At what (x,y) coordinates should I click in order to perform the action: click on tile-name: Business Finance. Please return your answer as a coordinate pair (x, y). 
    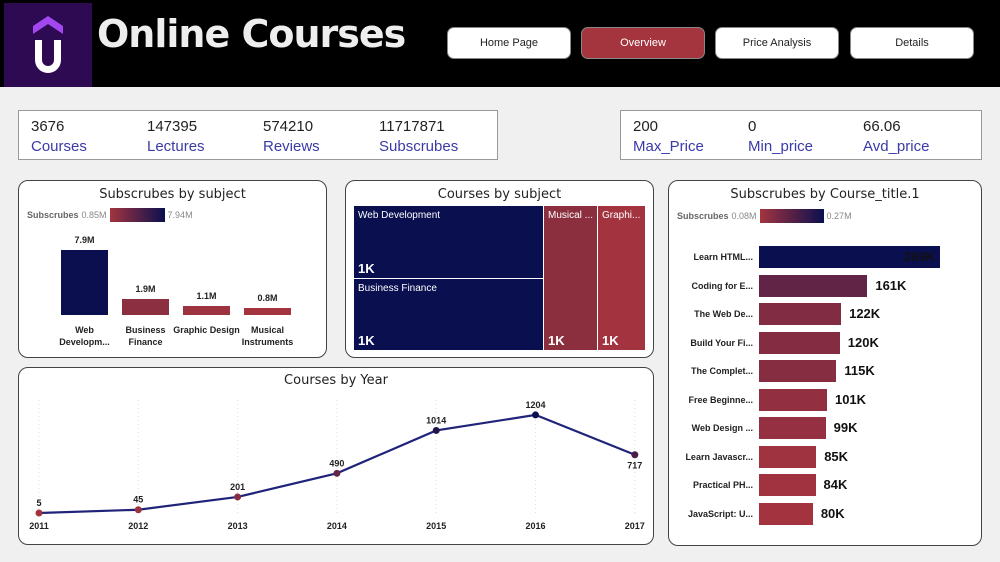
    Looking at the image, I should click on (397, 288).